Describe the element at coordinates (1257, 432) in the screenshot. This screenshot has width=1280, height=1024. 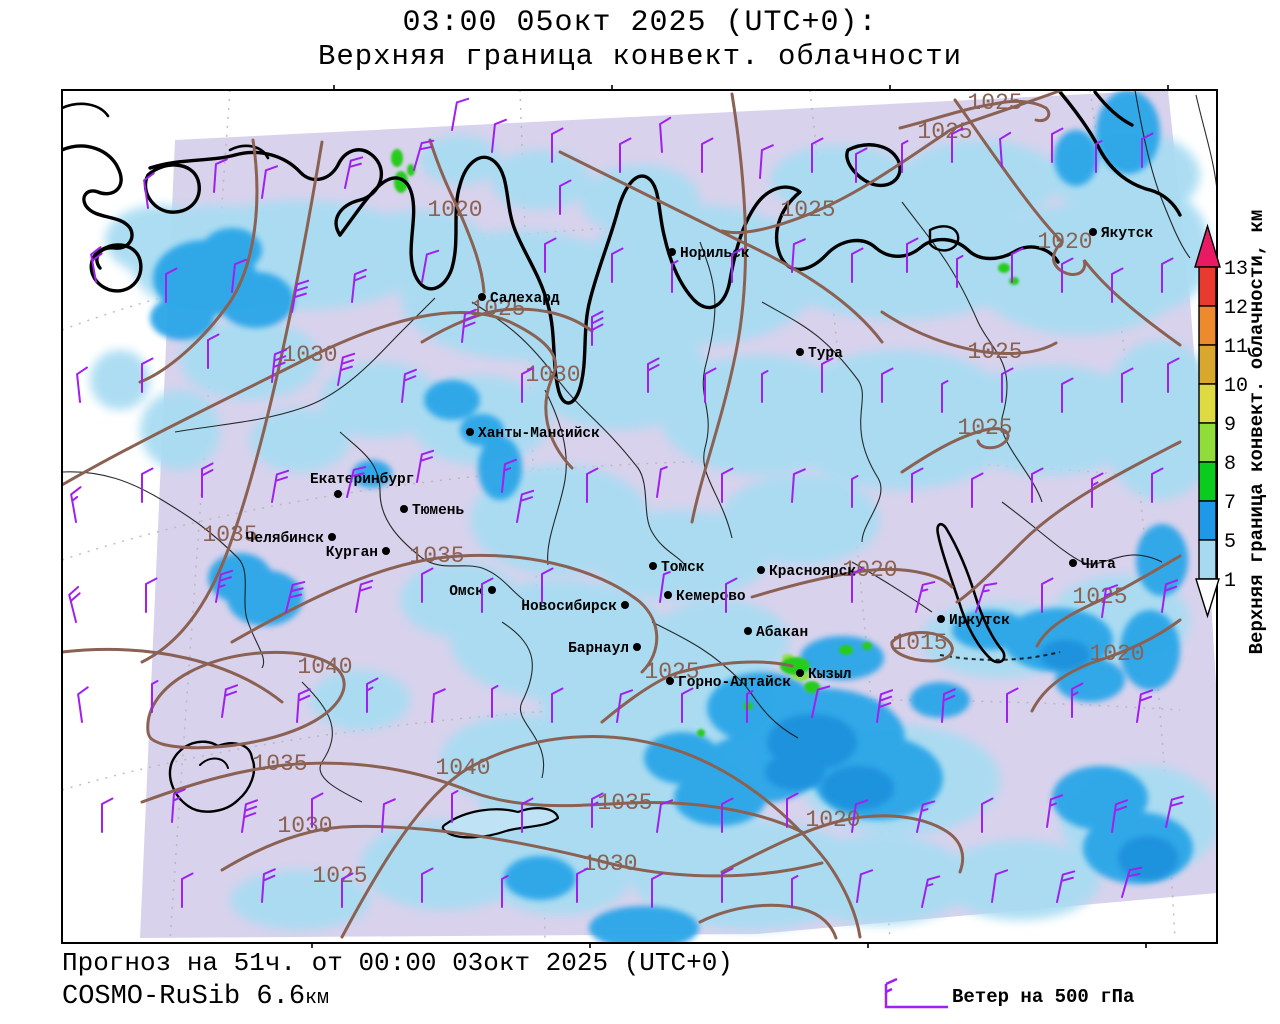
I see `colorbar-title: Верхняя граница конвект. облачности, км` at that location.